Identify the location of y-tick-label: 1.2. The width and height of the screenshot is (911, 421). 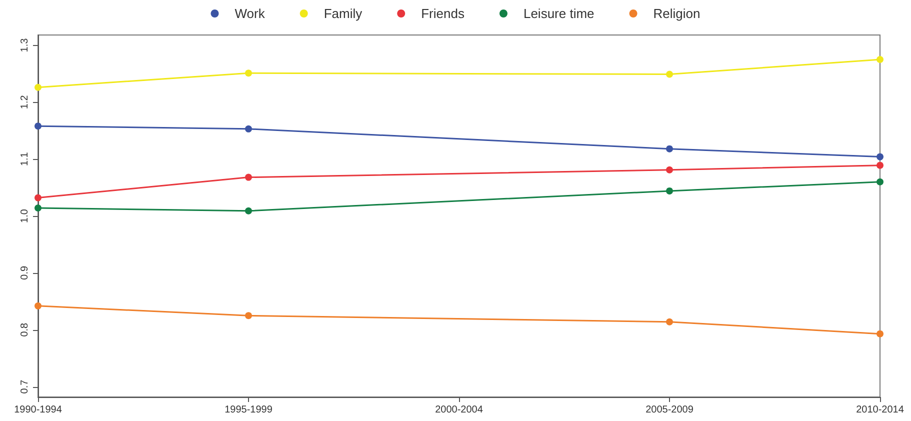
(25, 102).